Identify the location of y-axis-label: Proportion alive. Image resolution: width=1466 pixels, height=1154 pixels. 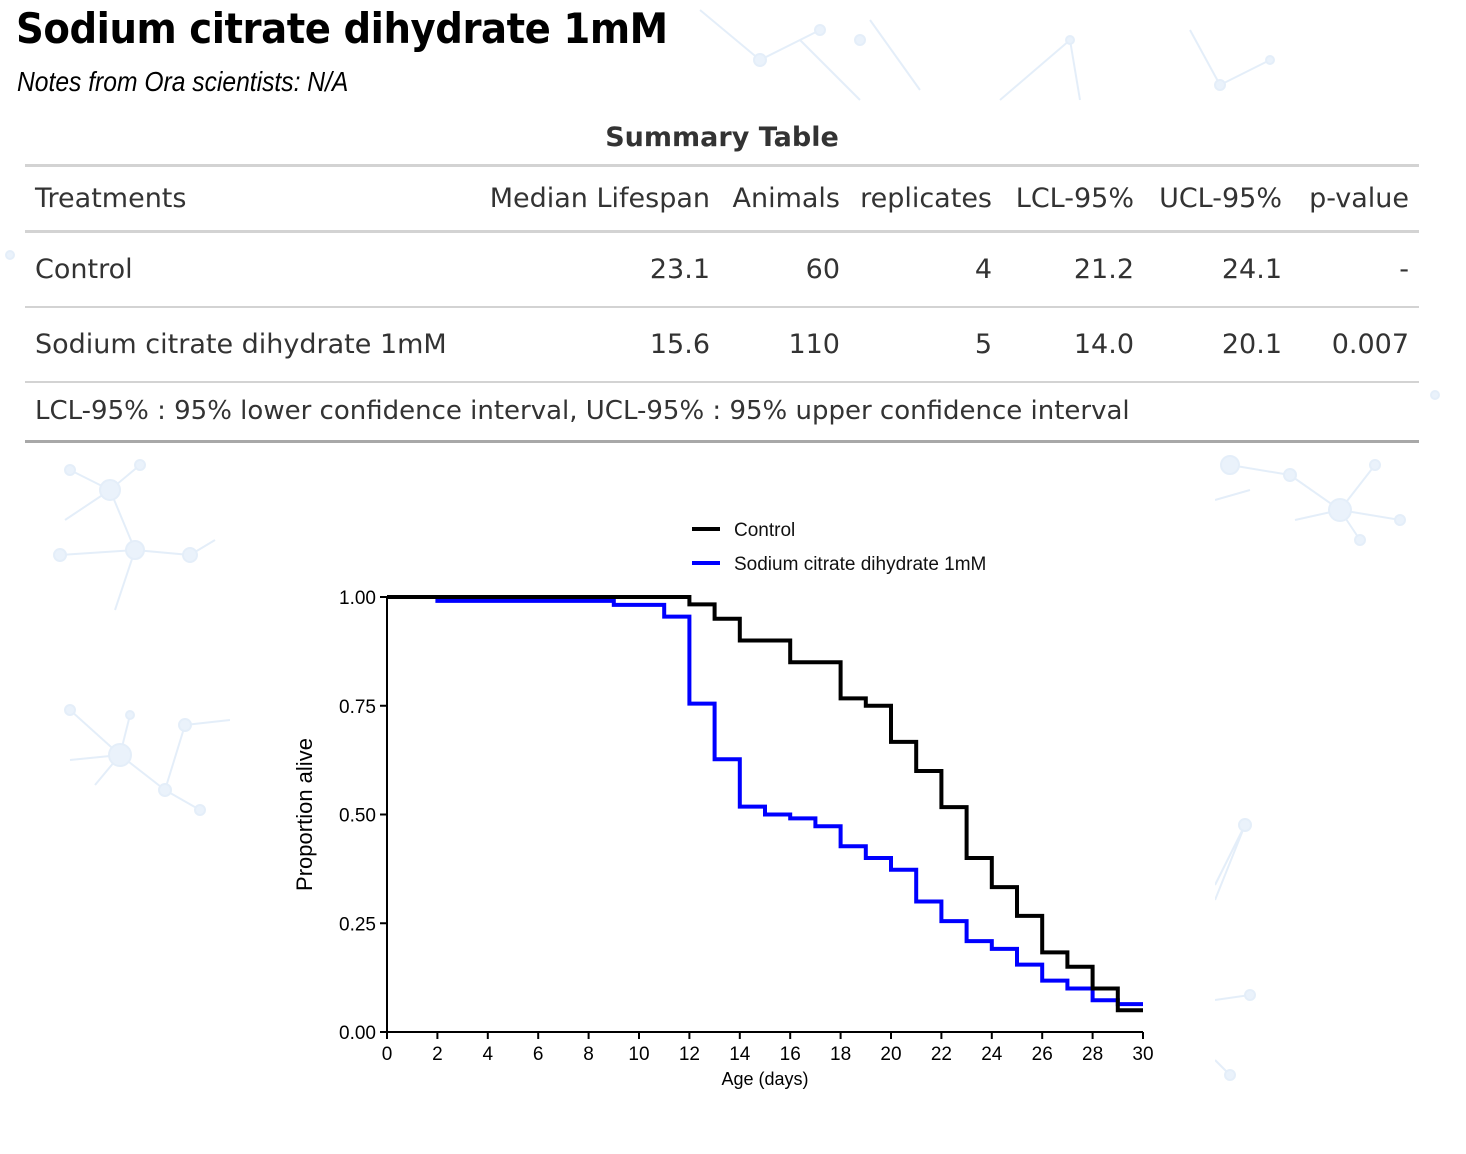
(304, 814).